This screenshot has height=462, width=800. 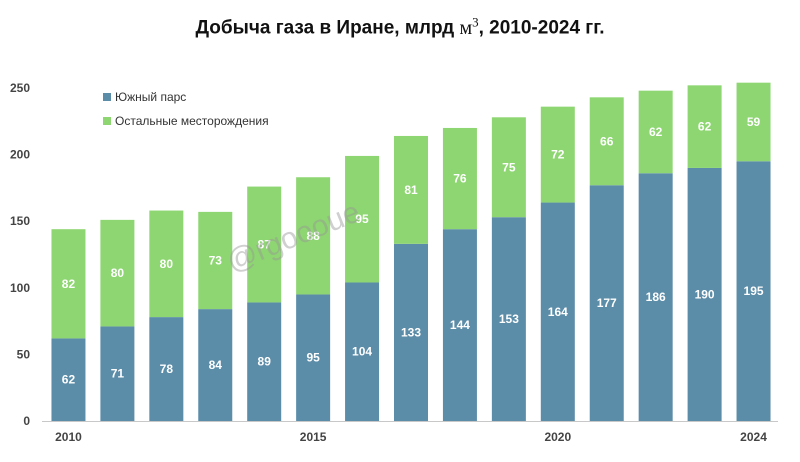 I want to click on data-label: 66, so click(x=607, y=141).